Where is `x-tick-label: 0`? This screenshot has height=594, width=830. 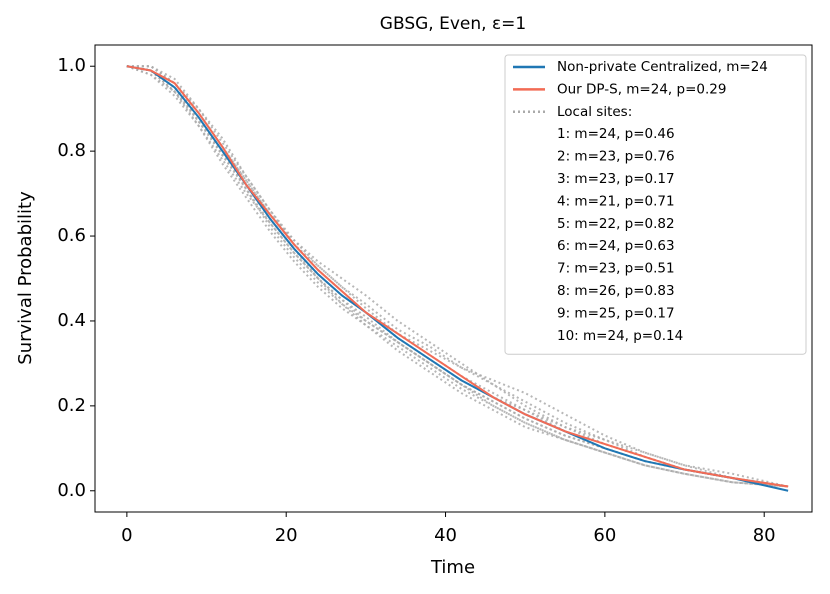
x-tick-label: 0 is located at coordinates (126, 535).